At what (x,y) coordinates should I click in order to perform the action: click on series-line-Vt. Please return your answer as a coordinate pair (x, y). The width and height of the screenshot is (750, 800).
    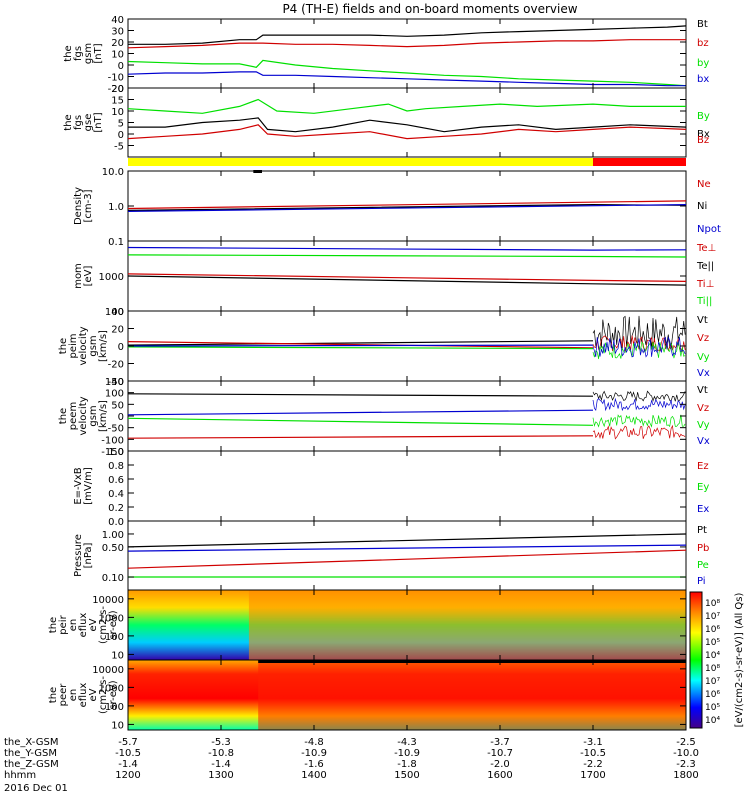
    Looking at the image, I should click on (360, 343).